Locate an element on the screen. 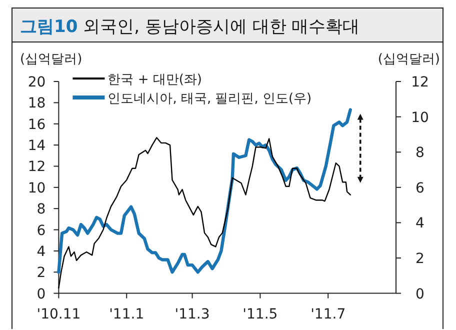 The height and width of the screenshot is (330, 456). y-axis-title: (십억달러) is located at coordinates (51, 59).